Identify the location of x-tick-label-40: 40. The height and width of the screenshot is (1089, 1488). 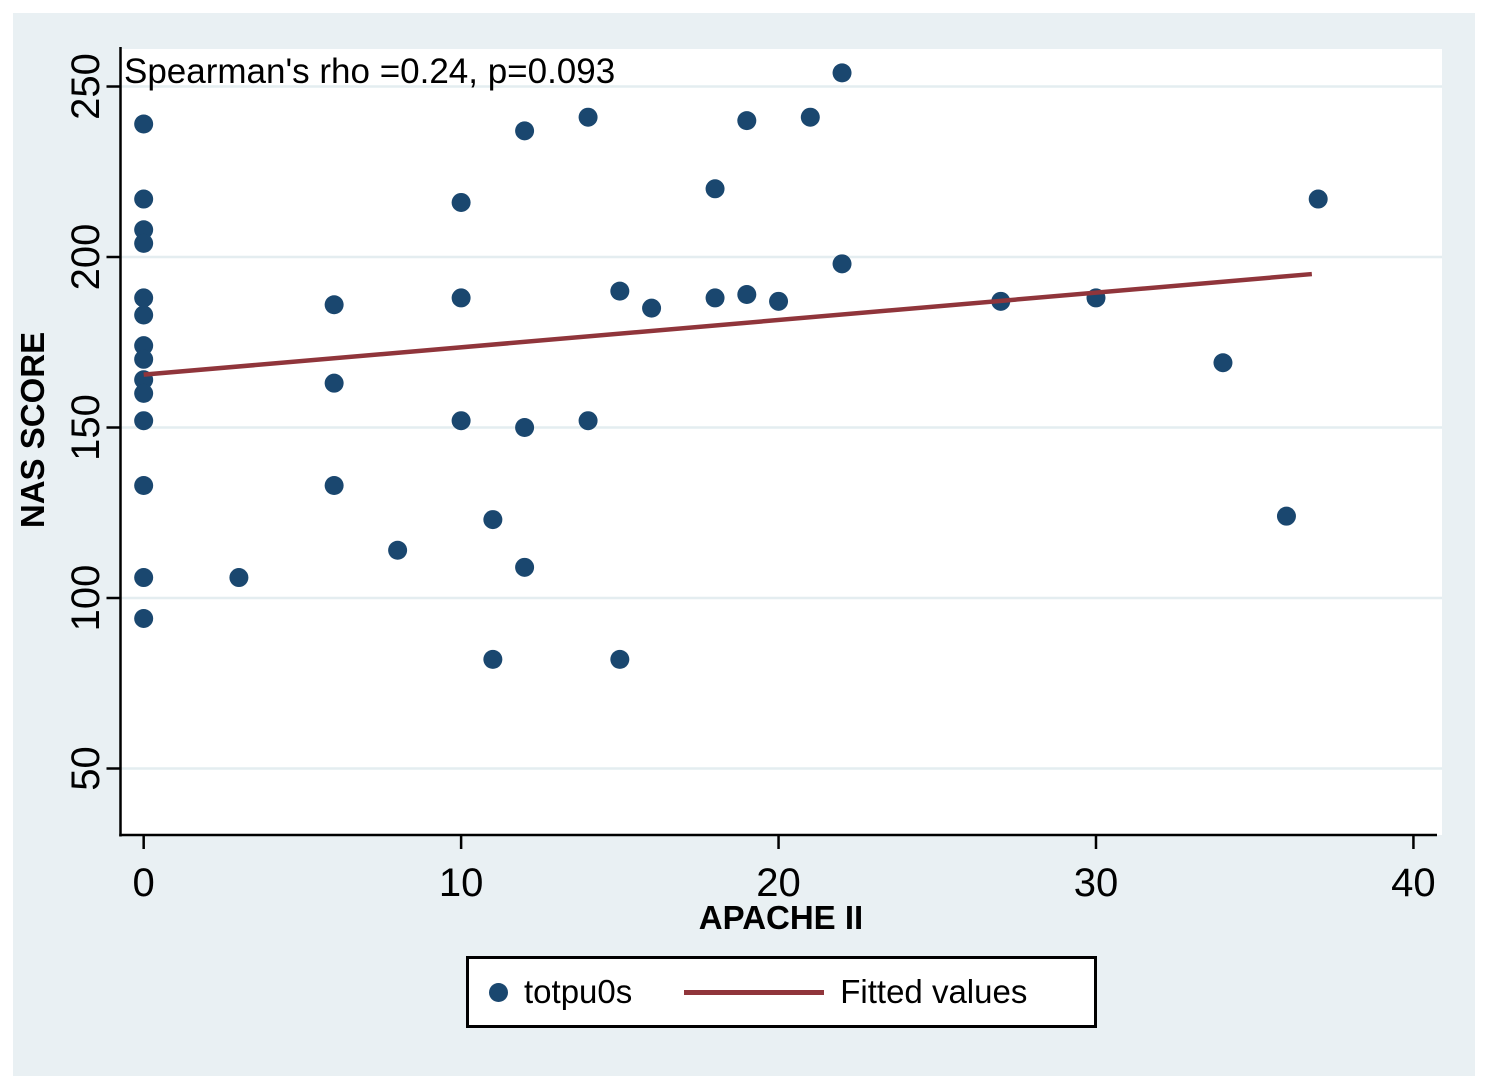
(1413, 883).